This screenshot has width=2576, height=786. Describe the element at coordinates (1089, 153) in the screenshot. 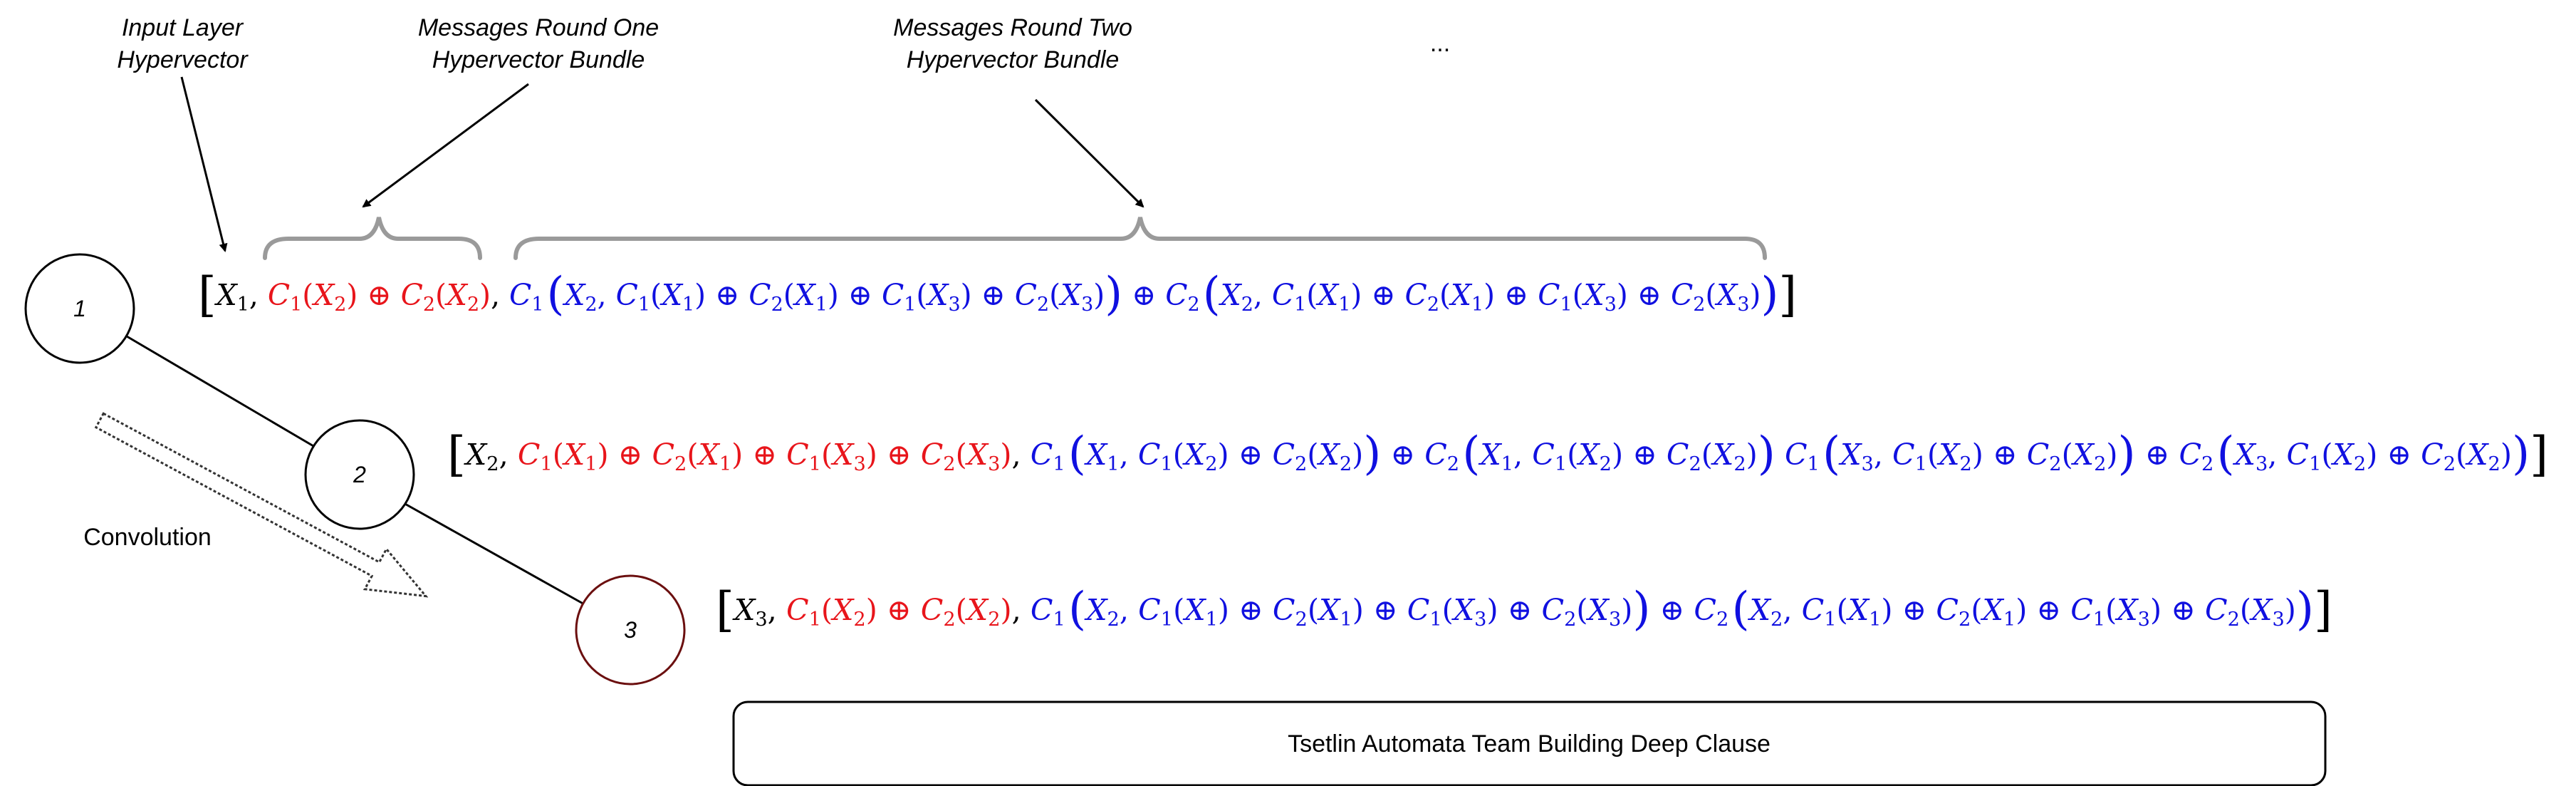

I see `round-two-arrow` at that location.